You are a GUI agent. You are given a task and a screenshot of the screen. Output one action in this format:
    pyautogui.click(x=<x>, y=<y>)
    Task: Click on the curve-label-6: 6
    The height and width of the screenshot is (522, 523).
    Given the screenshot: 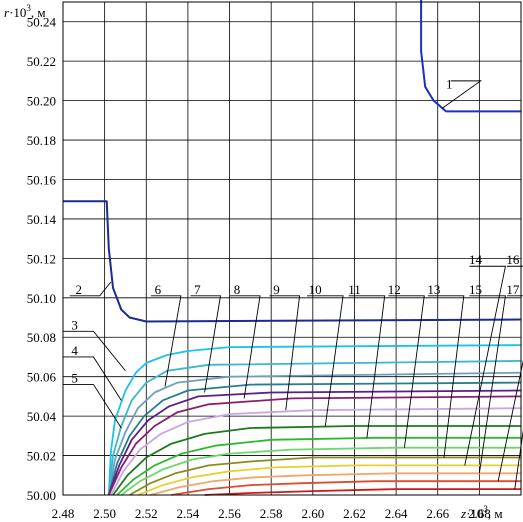 What is the action you would take?
    pyautogui.click(x=158, y=289)
    